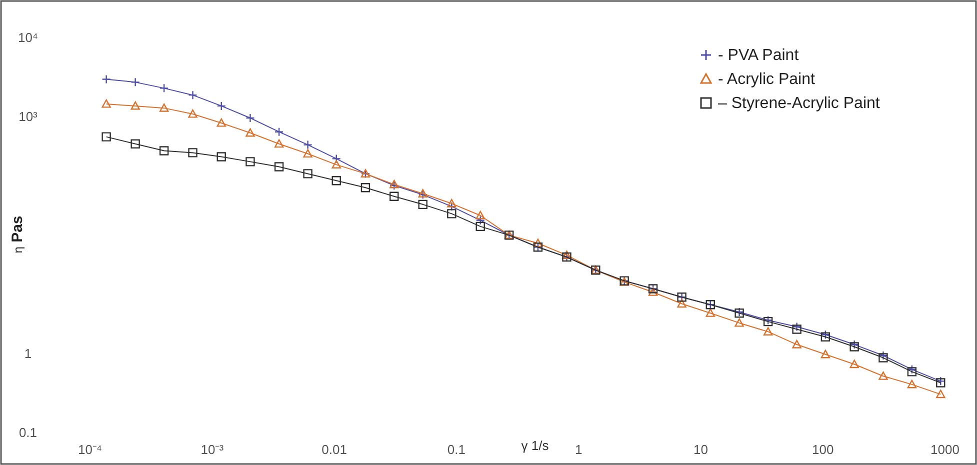  Describe the element at coordinates (28, 37) in the screenshot. I see `y-tick-label: 10⁴` at that location.